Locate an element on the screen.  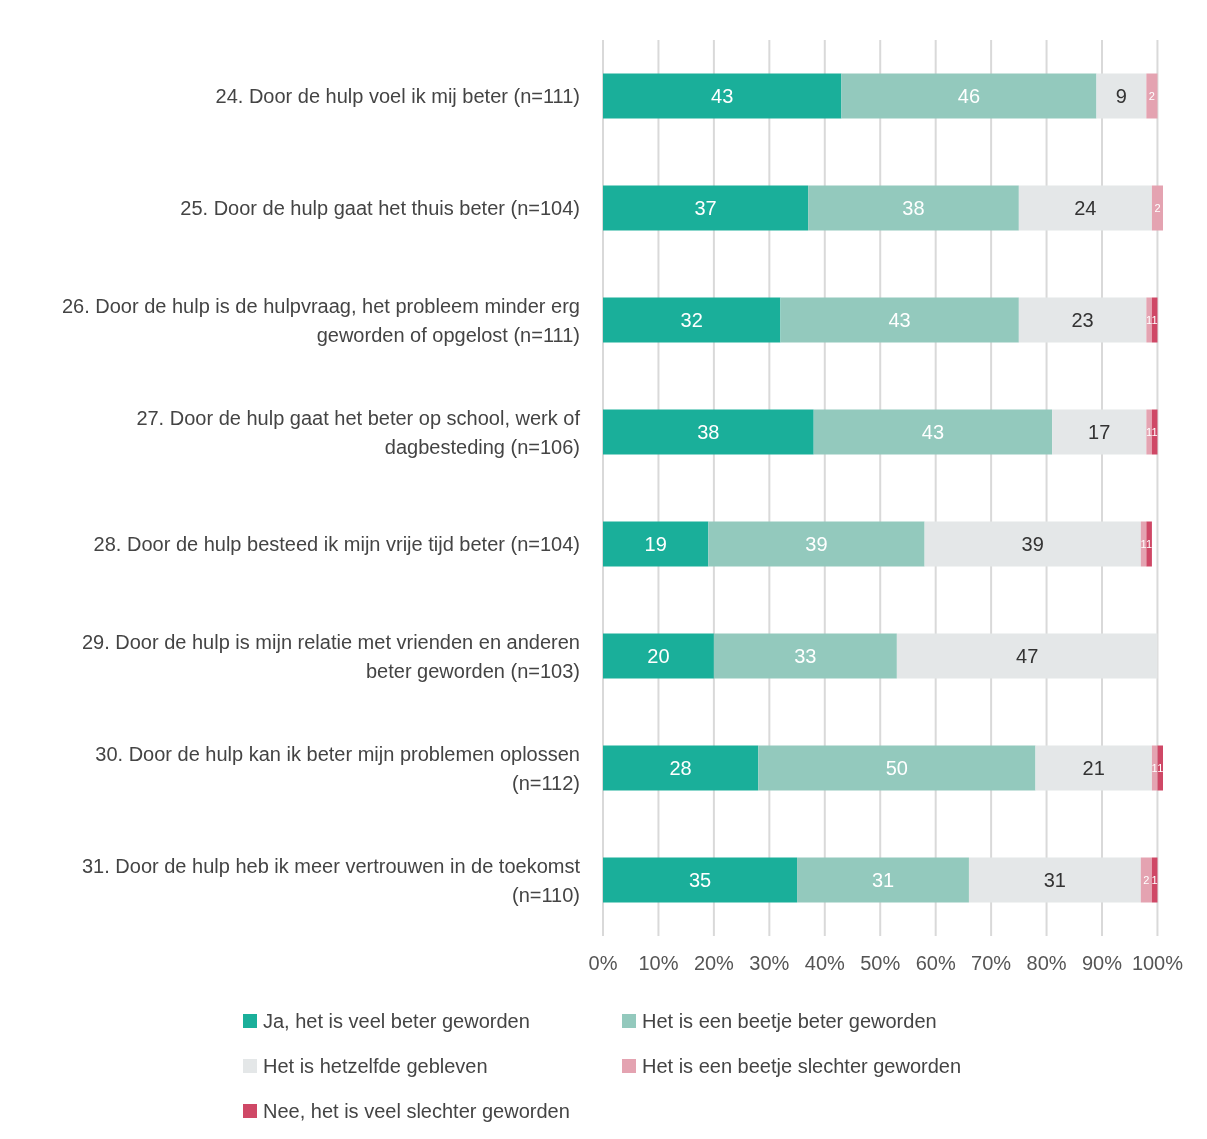
y-tick-label: 29. Door de hulp is mijn relatie met vrienden en anderen beter geworden (n=103) is located at coordinates (330, 656).